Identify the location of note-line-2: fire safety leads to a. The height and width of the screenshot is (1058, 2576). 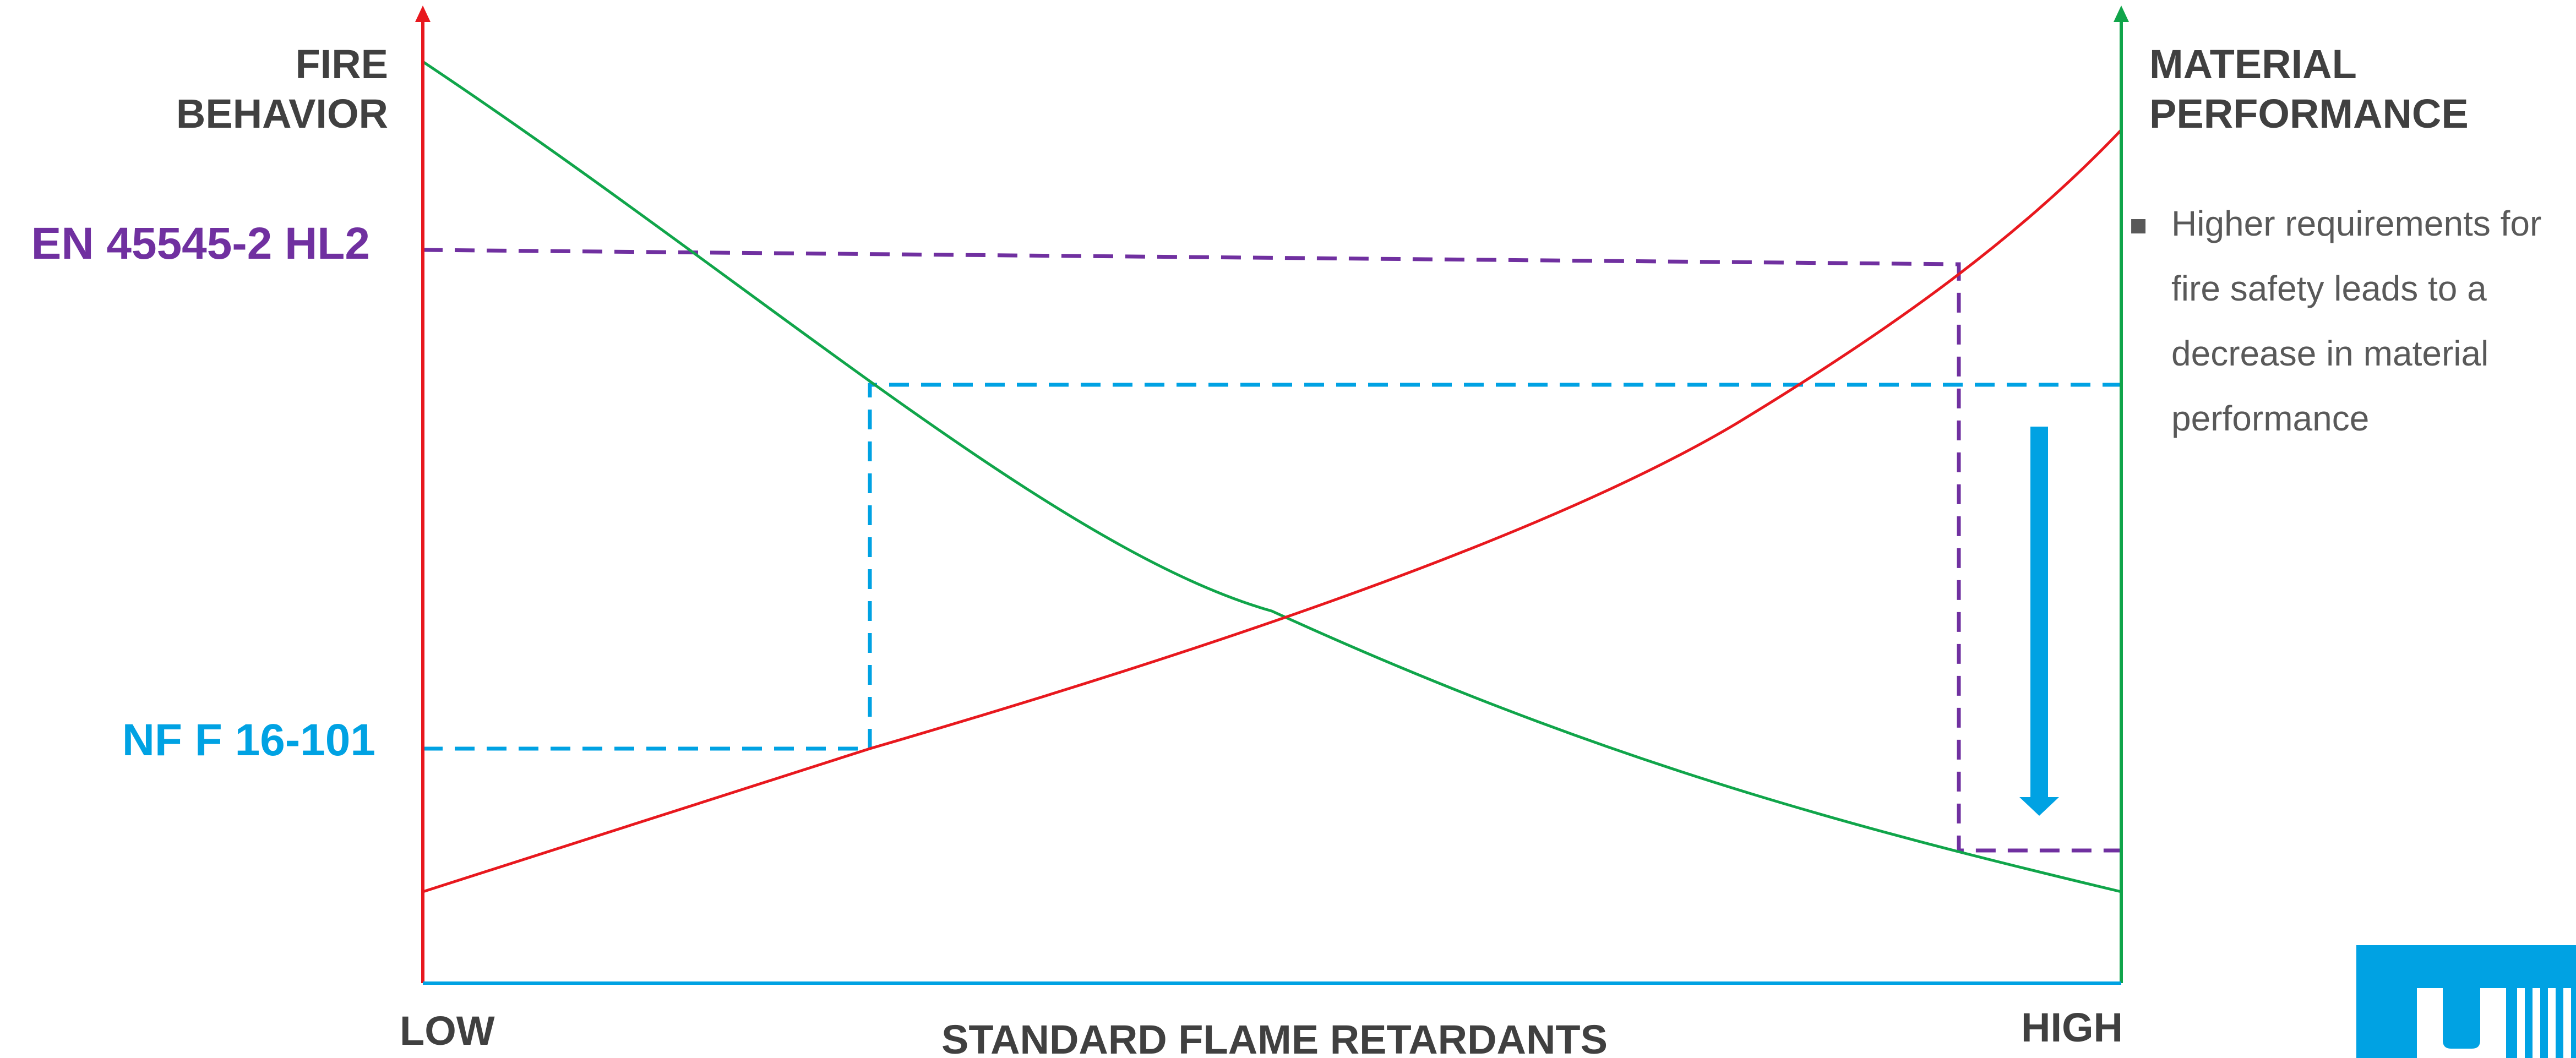
(2329, 288).